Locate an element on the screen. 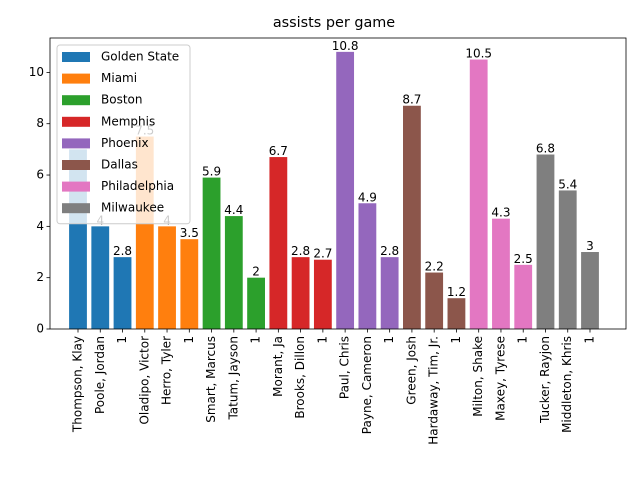 Image resolution: width=640 pixels, height=480 pixels. x-tick-label: Maxey, Tyrese is located at coordinates (500, 378).